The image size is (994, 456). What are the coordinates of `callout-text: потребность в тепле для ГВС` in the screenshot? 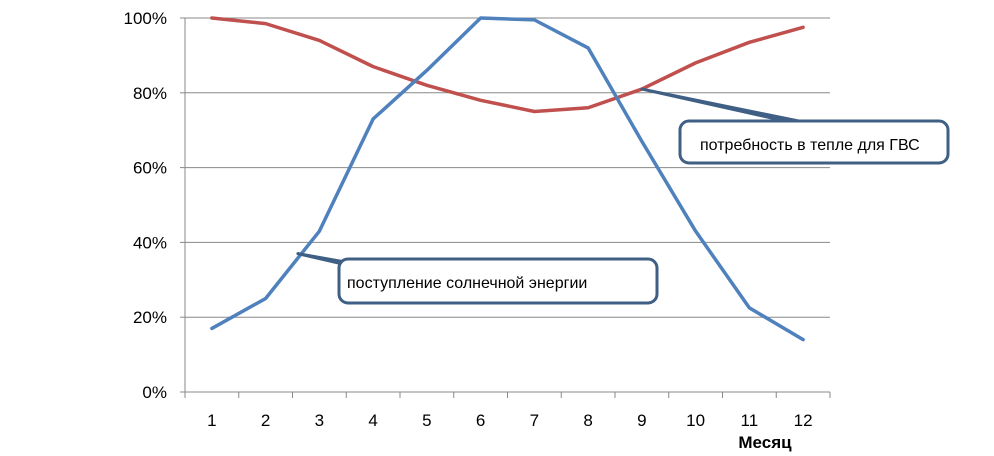 It's located at (810, 145).